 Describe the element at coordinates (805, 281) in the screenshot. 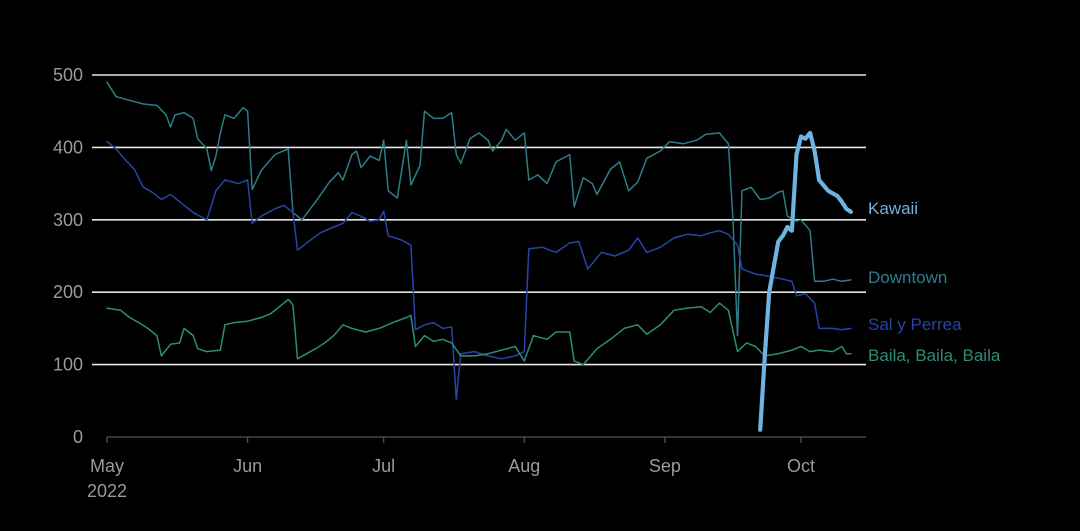

I see `series-line-kawaii` at that location.